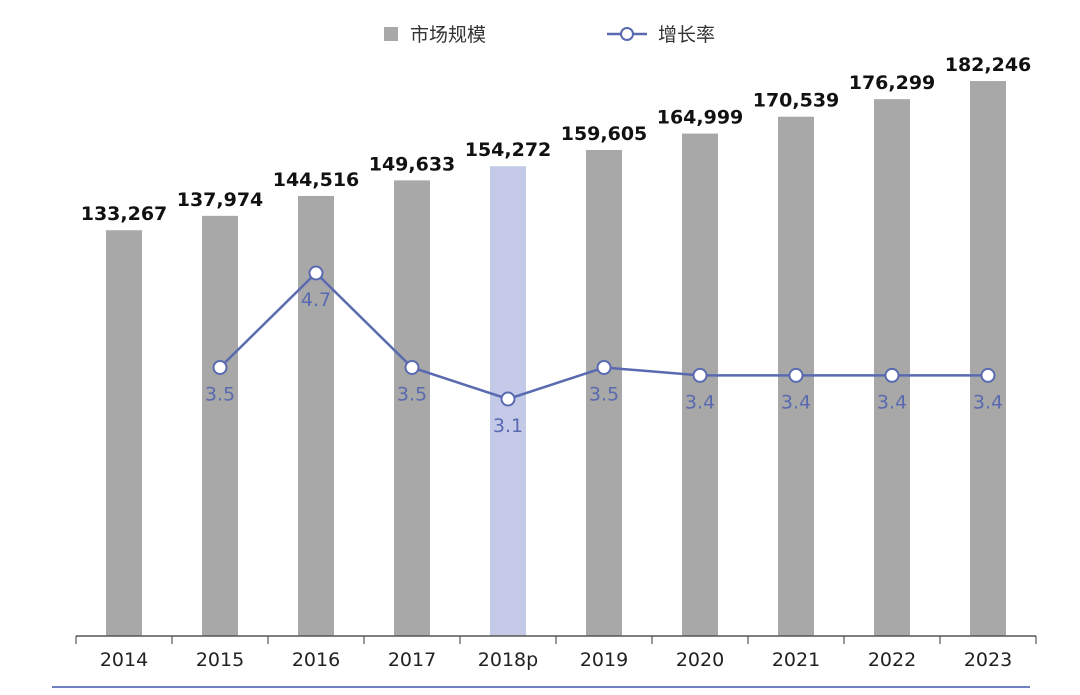 The height and width of the screenshot is (695, 1080). Describe the element at coordinates (796, 402) in the screenshot. I see `growth-label-2021: 3.4` at that location.